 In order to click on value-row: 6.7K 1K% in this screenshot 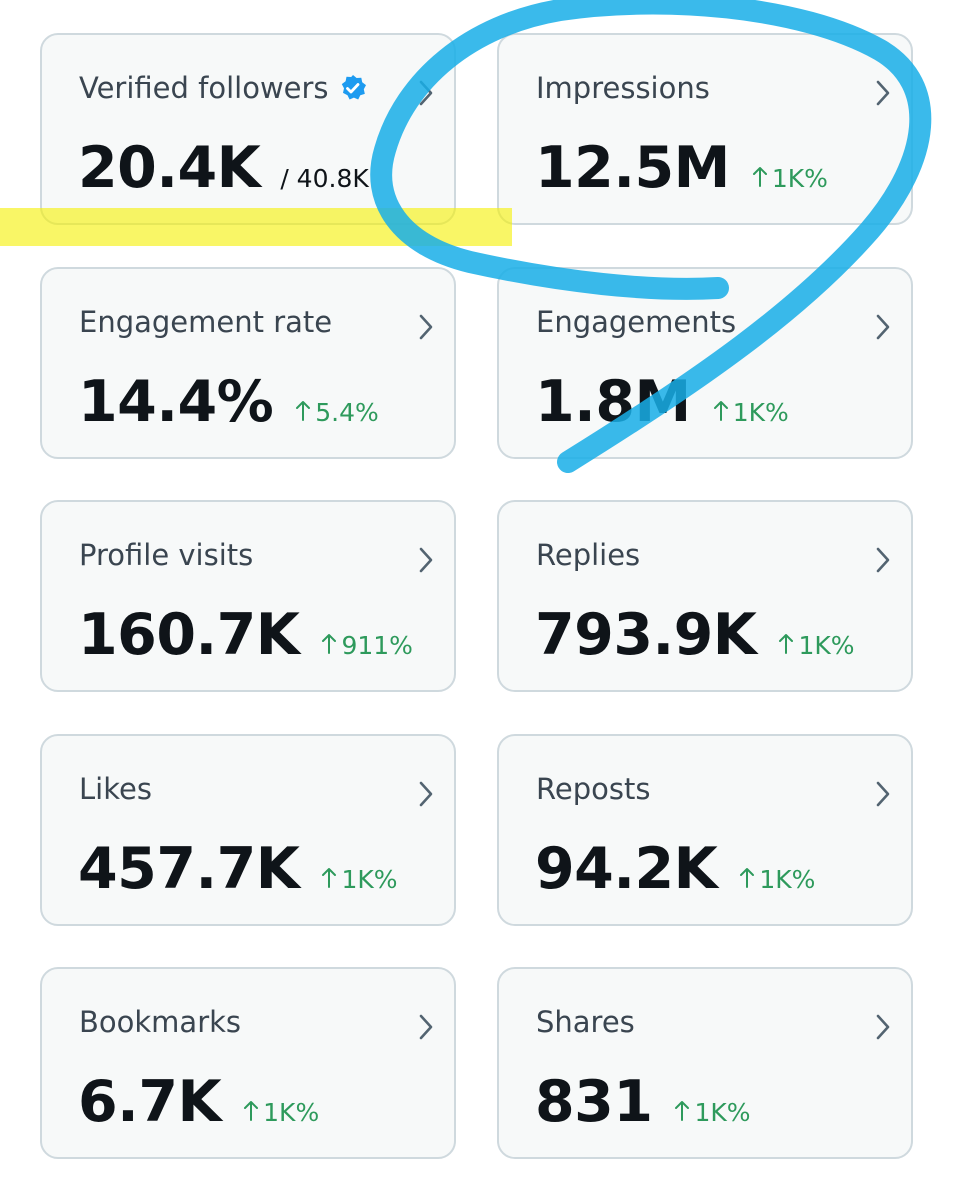, I will do `click(198, 1102)`.